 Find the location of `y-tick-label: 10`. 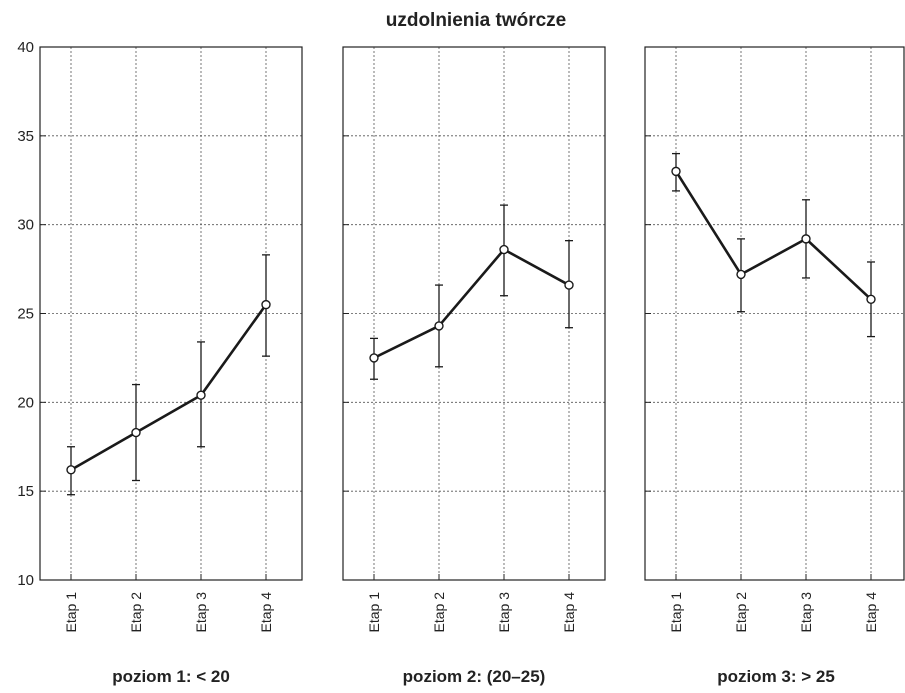

y-tick-label: 10 is located at coordinates (25, 580).